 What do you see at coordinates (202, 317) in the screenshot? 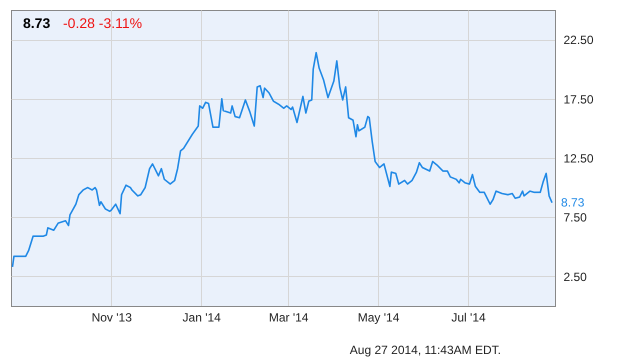
I see `x-tick-label: Jan '14` at bounding box center [202, 317].